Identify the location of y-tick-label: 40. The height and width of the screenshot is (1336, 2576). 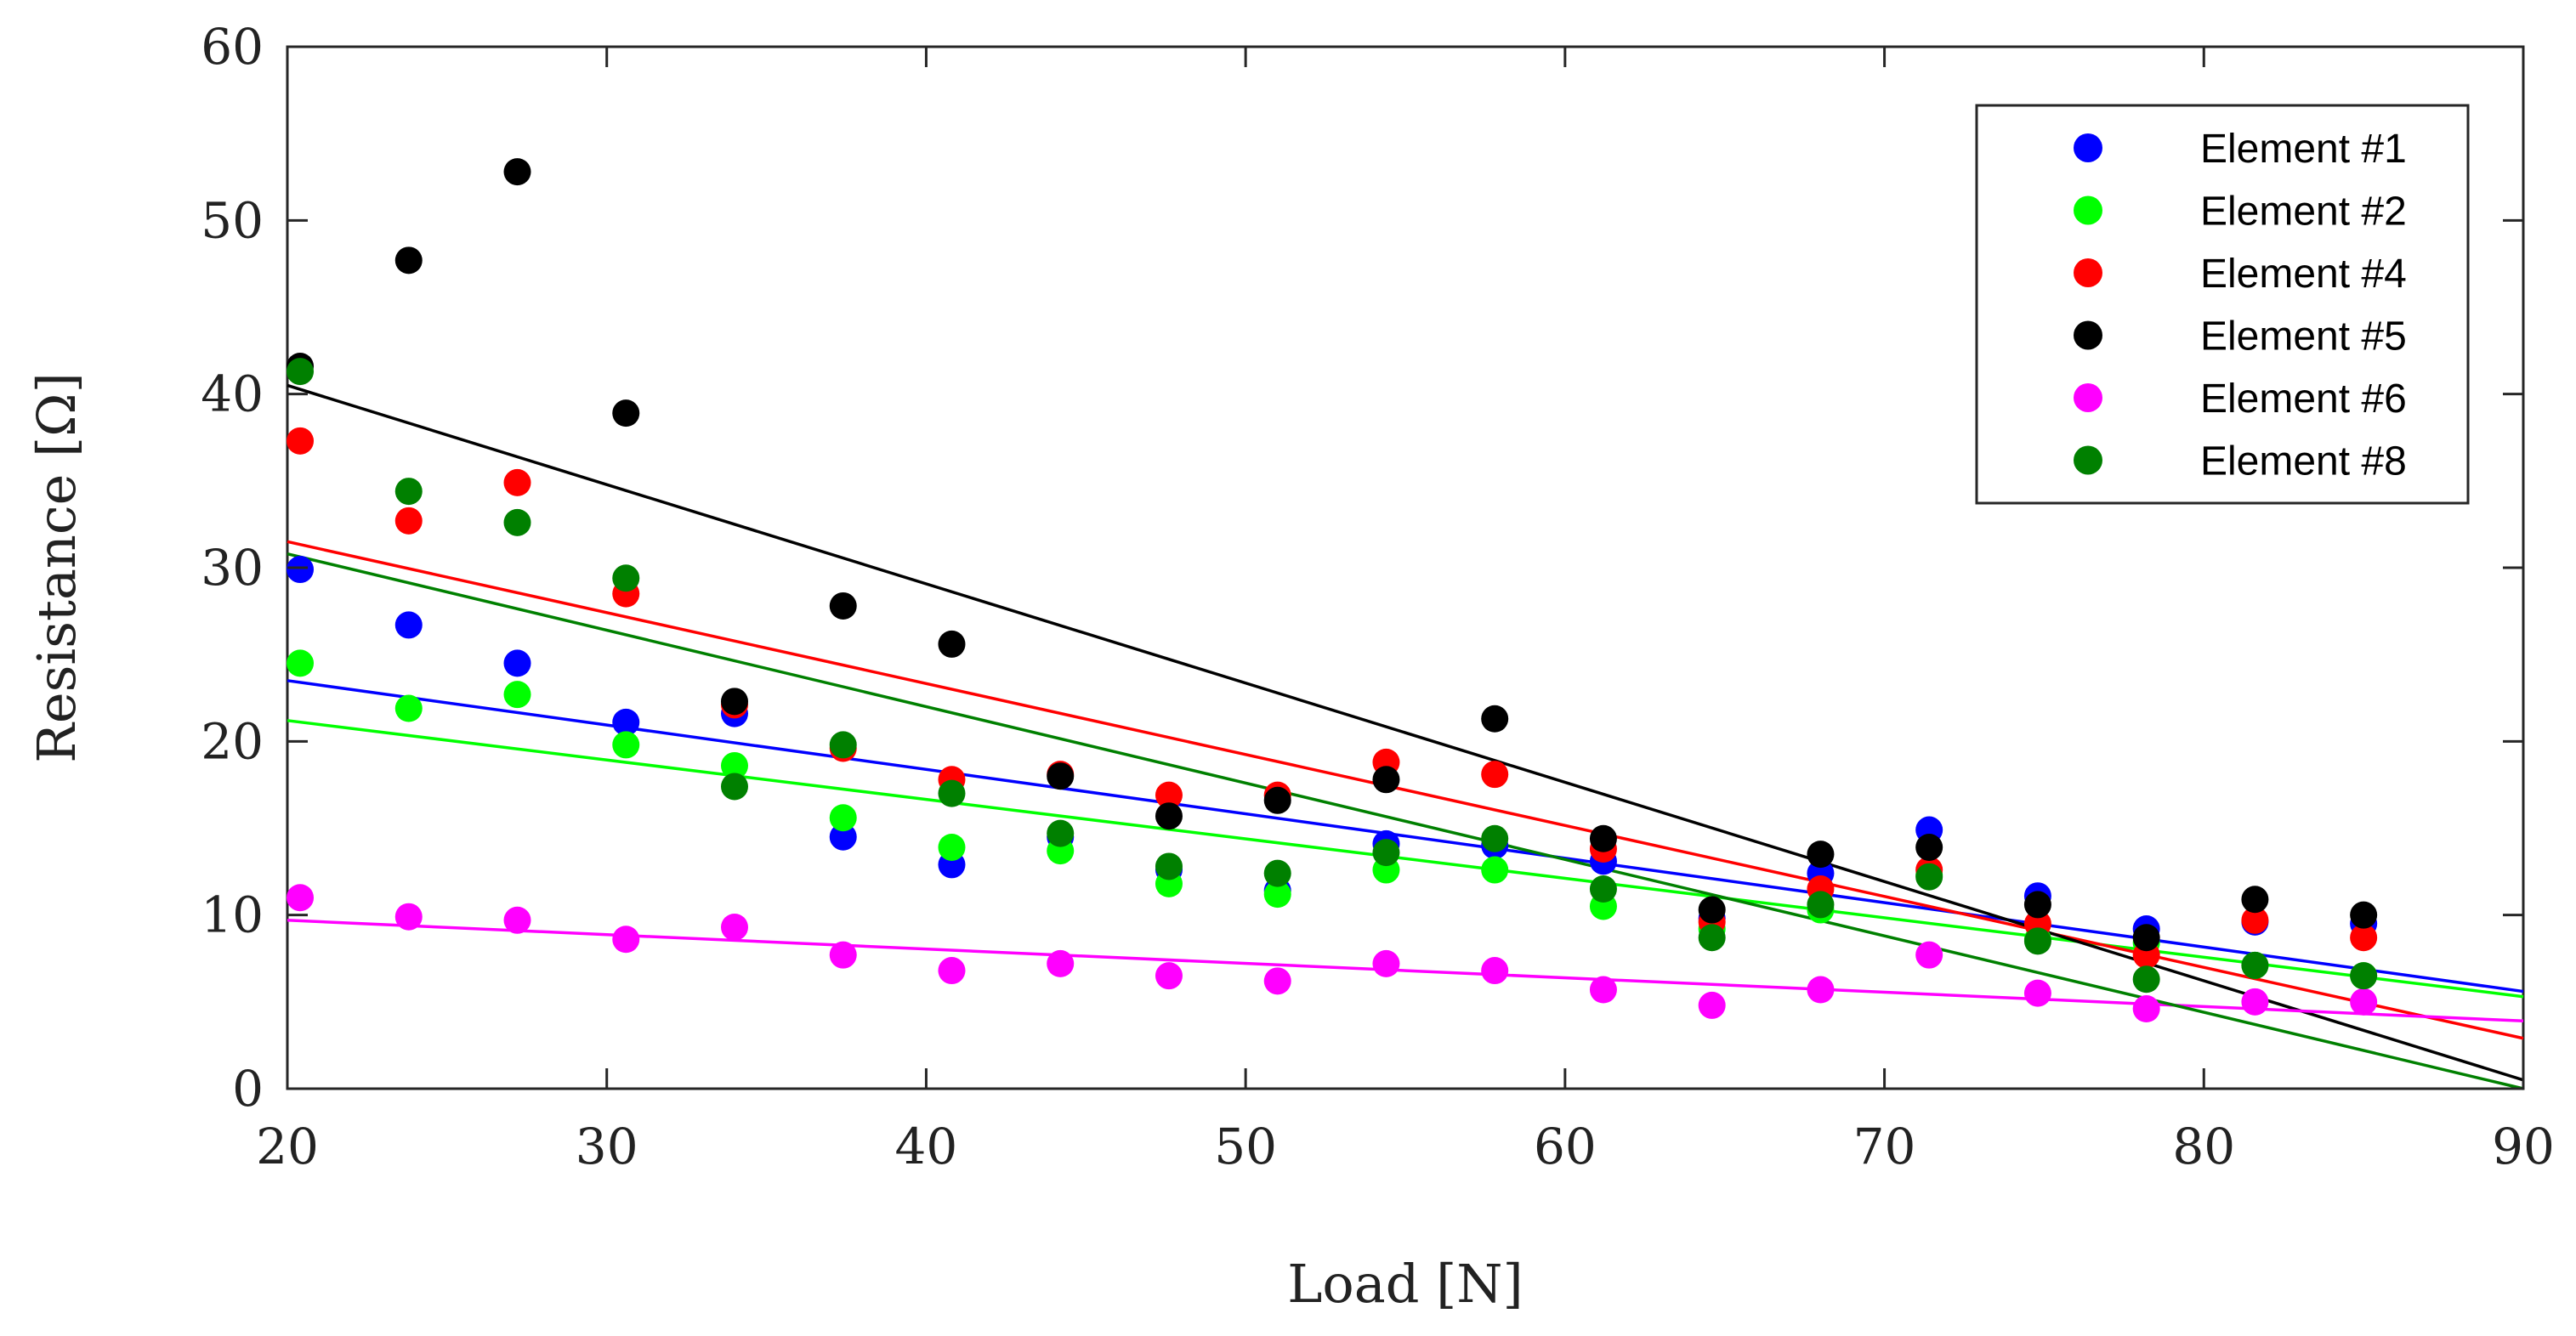
(233, 394).